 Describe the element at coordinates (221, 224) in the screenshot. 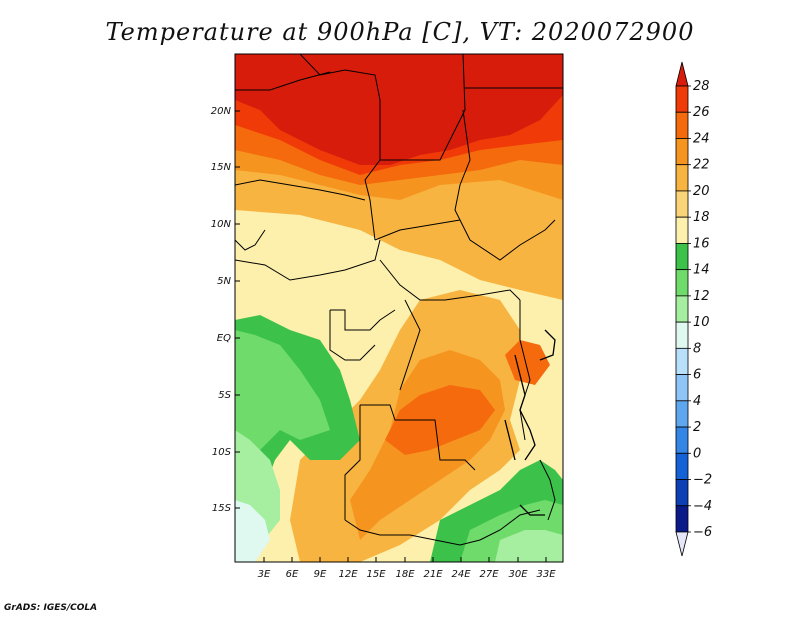

I see `lat-tick-label: 10N` at that location.